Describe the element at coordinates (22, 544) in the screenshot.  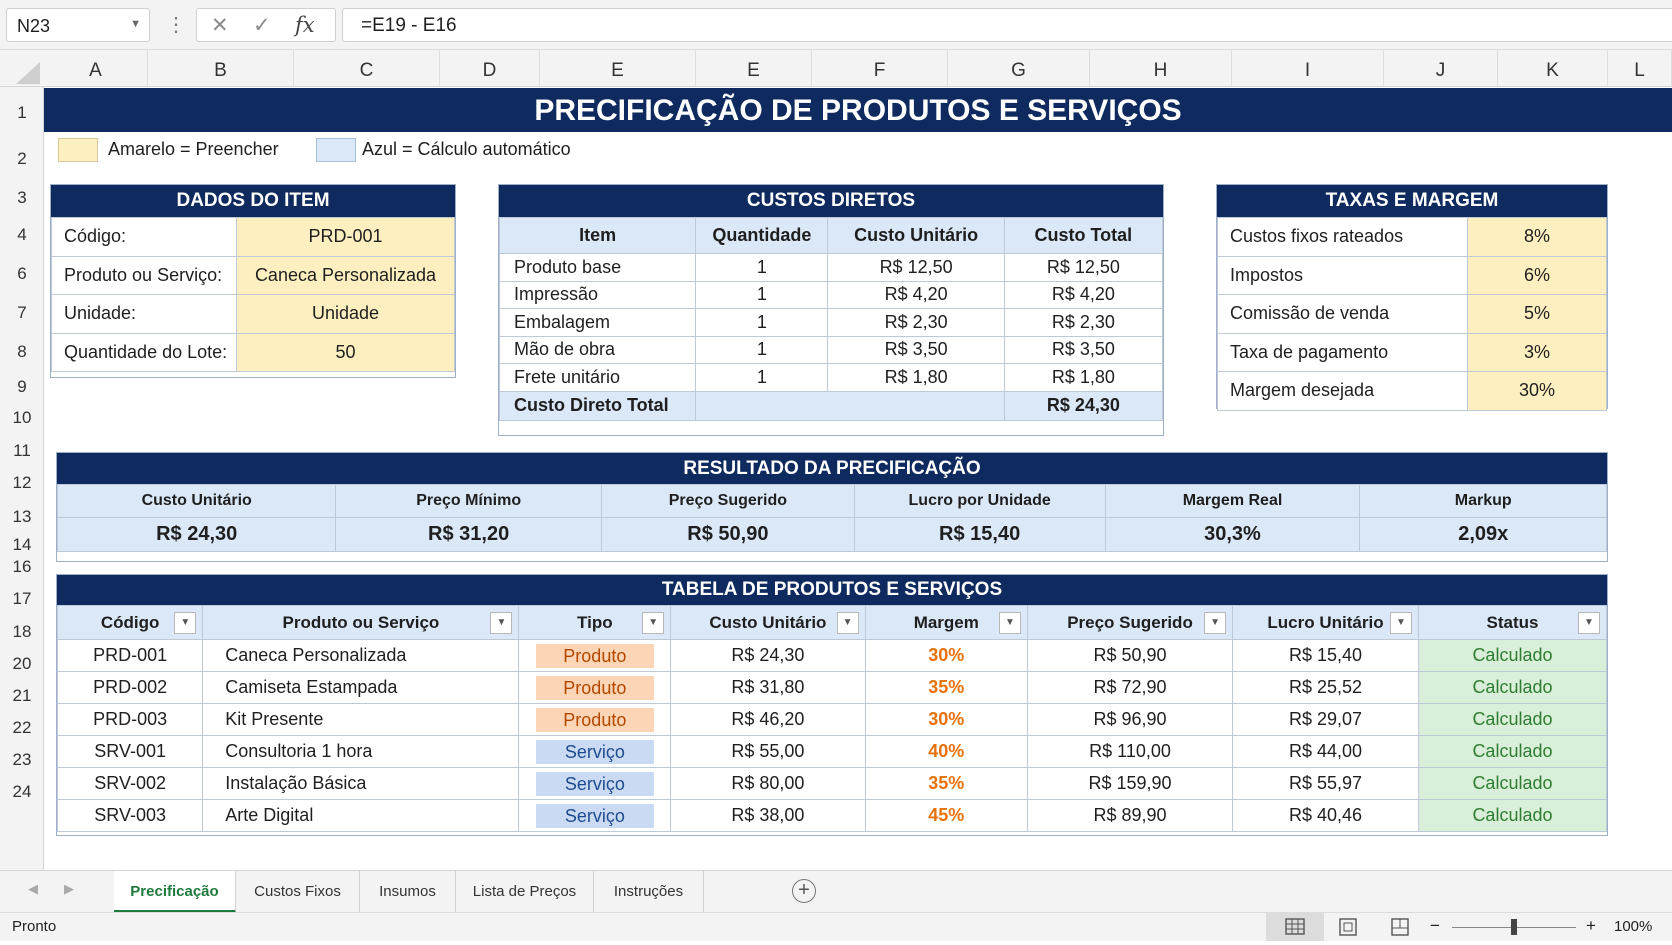
I see `row-header: 14` at that location.